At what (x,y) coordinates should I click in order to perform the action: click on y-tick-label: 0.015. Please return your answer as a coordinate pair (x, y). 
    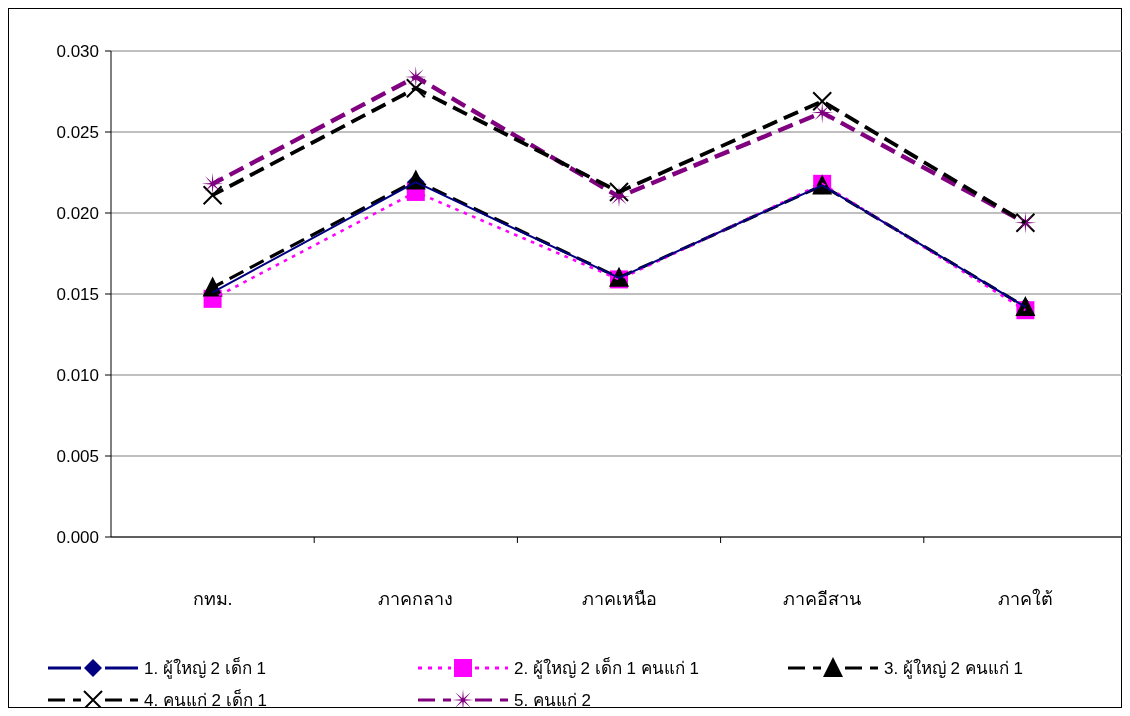
    Looking at the image, I should click on (77, 294).